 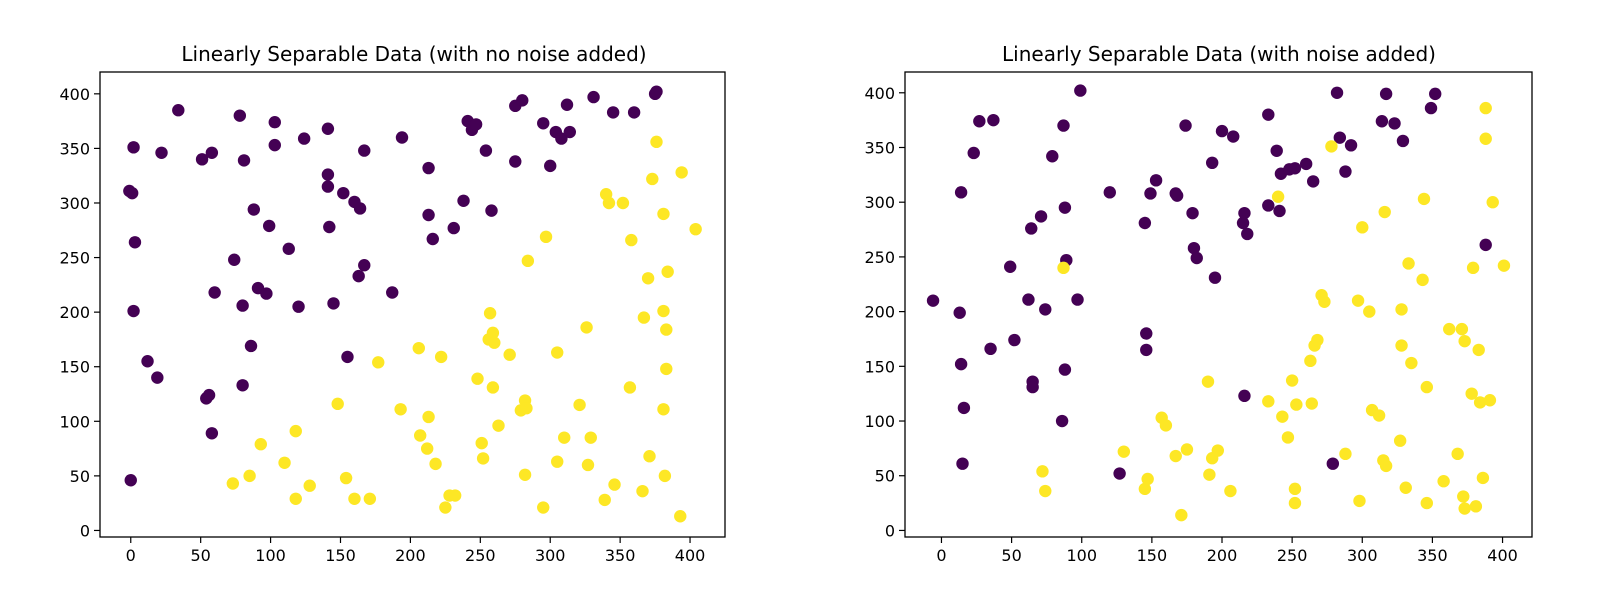 What do you see at coordinates (1502, 555) in the screenshot?
I see `x-tick-label: 400` at bounding box center [1502, 555].